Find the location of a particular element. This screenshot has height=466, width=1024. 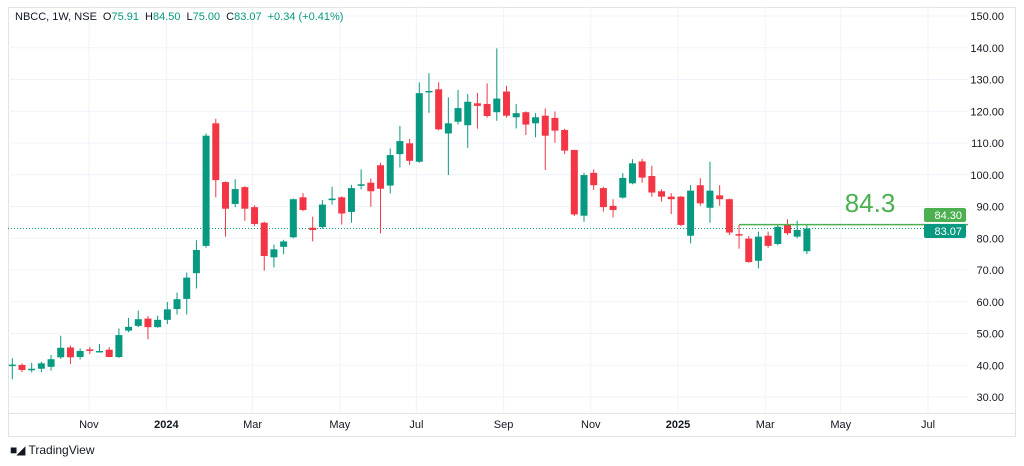

low-label: L is located at coordinates (189, 17).